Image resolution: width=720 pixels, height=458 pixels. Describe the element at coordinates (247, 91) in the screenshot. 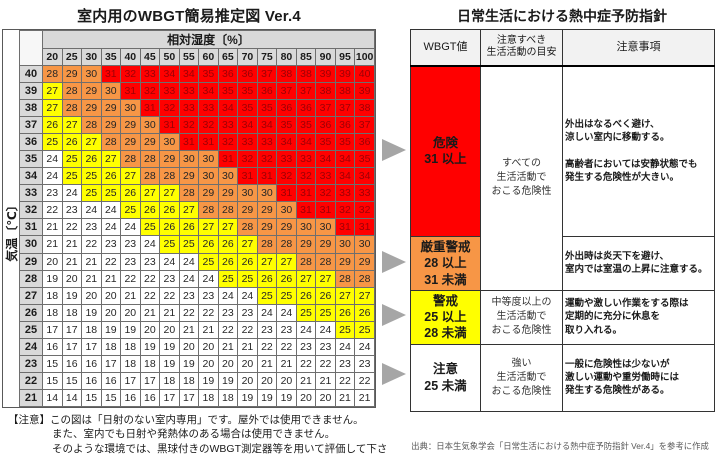

I see `wbgt-value-cell: 35` at that location.